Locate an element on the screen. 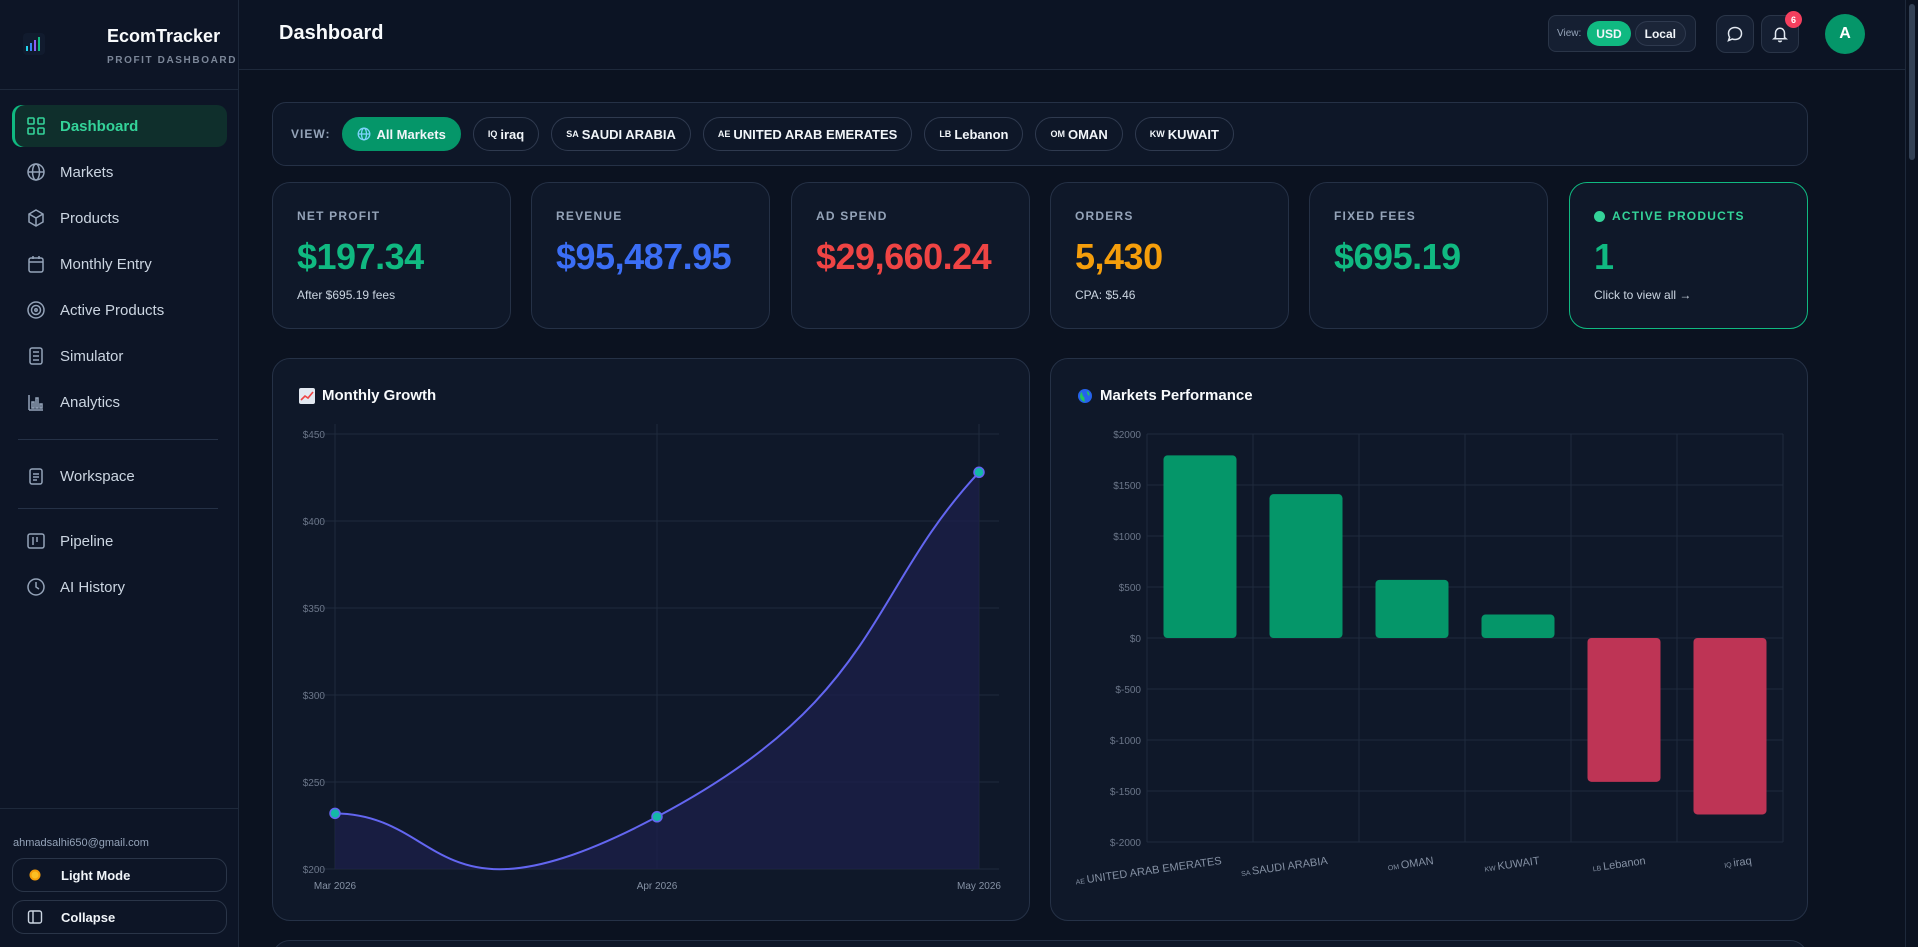 This screenshot has width=1918, height=947. avatar: A is located at coordinates (1845, 34).